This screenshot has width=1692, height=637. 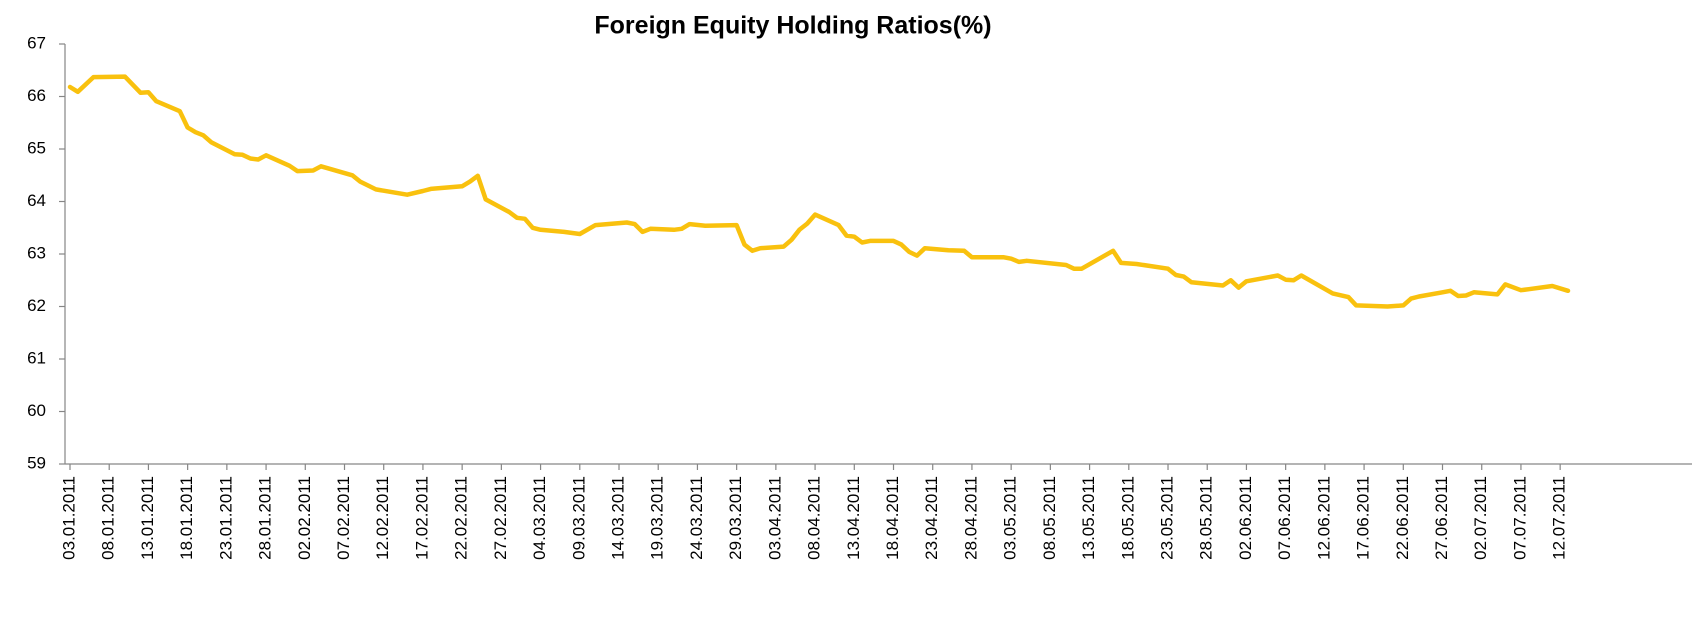 What do you see at coordinates (36, 462) in the screenshot?
I see `y-tick-label: 59` at bounding box center [36, 462].